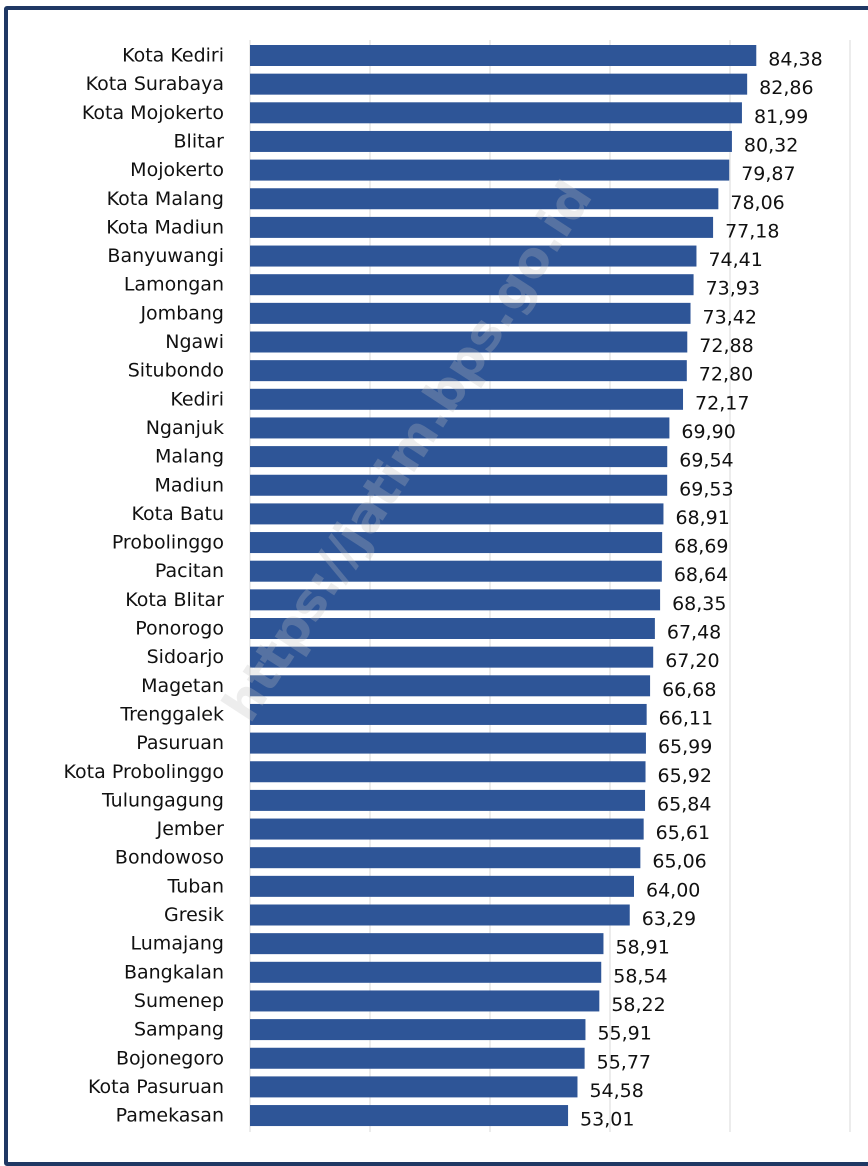 This screenshot has height=1166, width=868. I want to click on value-label: 73,42, so click(730, 317).